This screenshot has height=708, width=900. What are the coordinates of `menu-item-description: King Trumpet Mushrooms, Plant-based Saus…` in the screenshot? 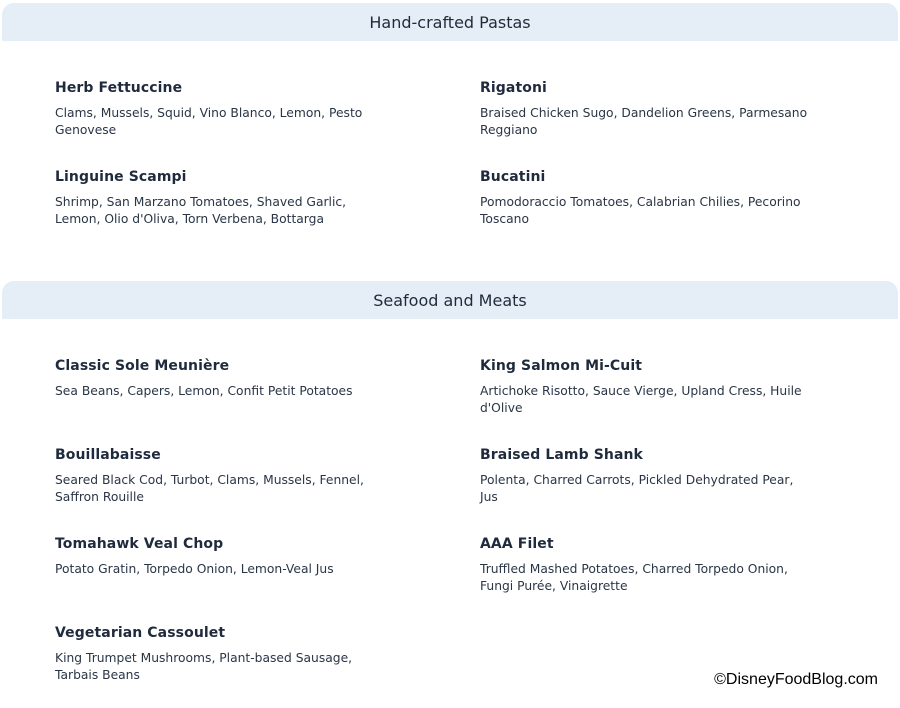 It's located at (204, 666).